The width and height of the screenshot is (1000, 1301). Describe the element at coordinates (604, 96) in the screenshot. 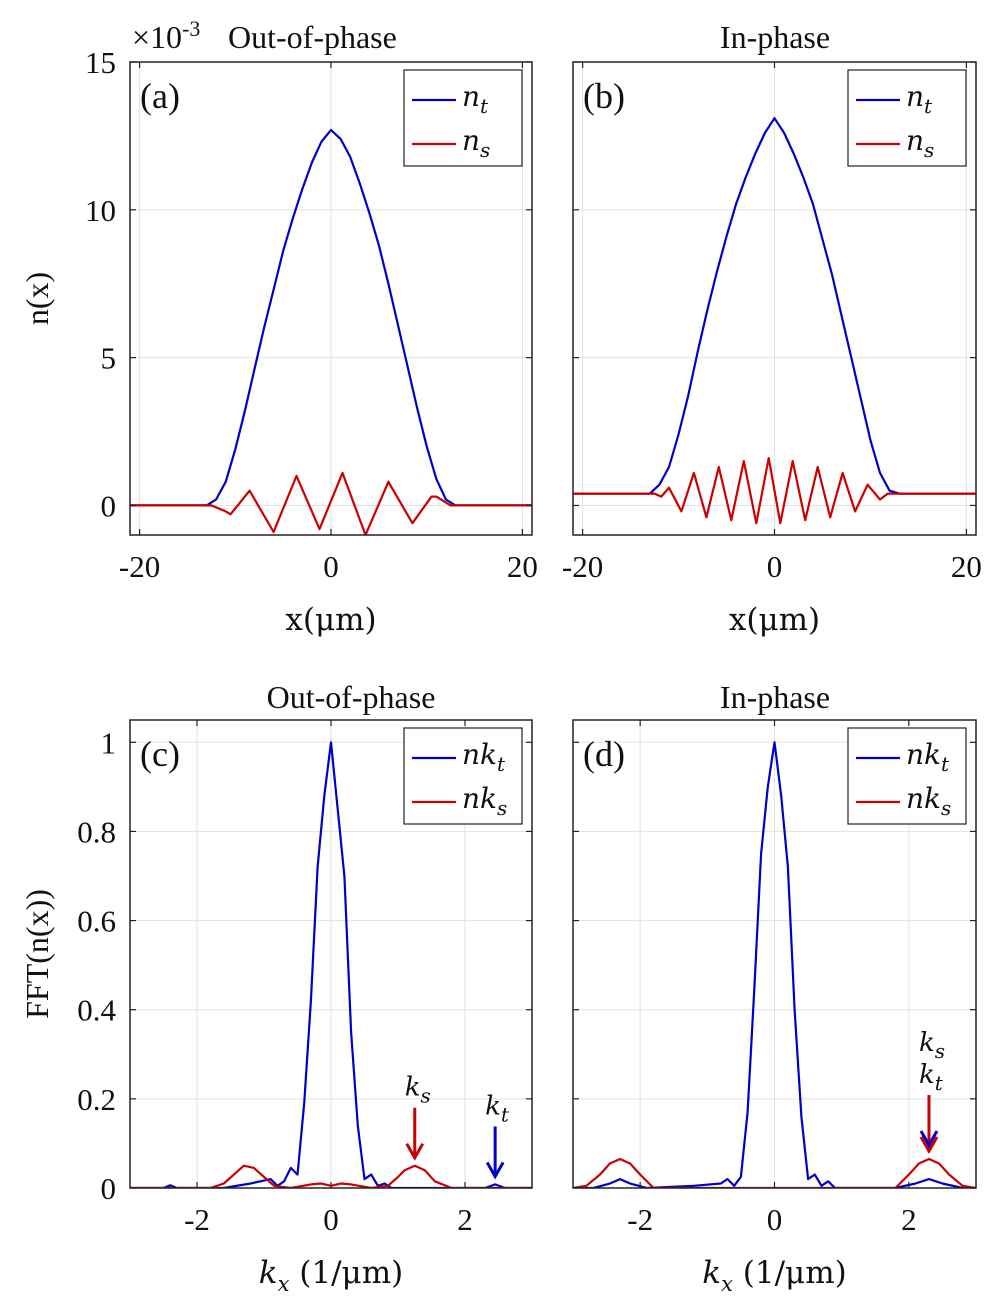

I see `panel-label: (b)` at that location.